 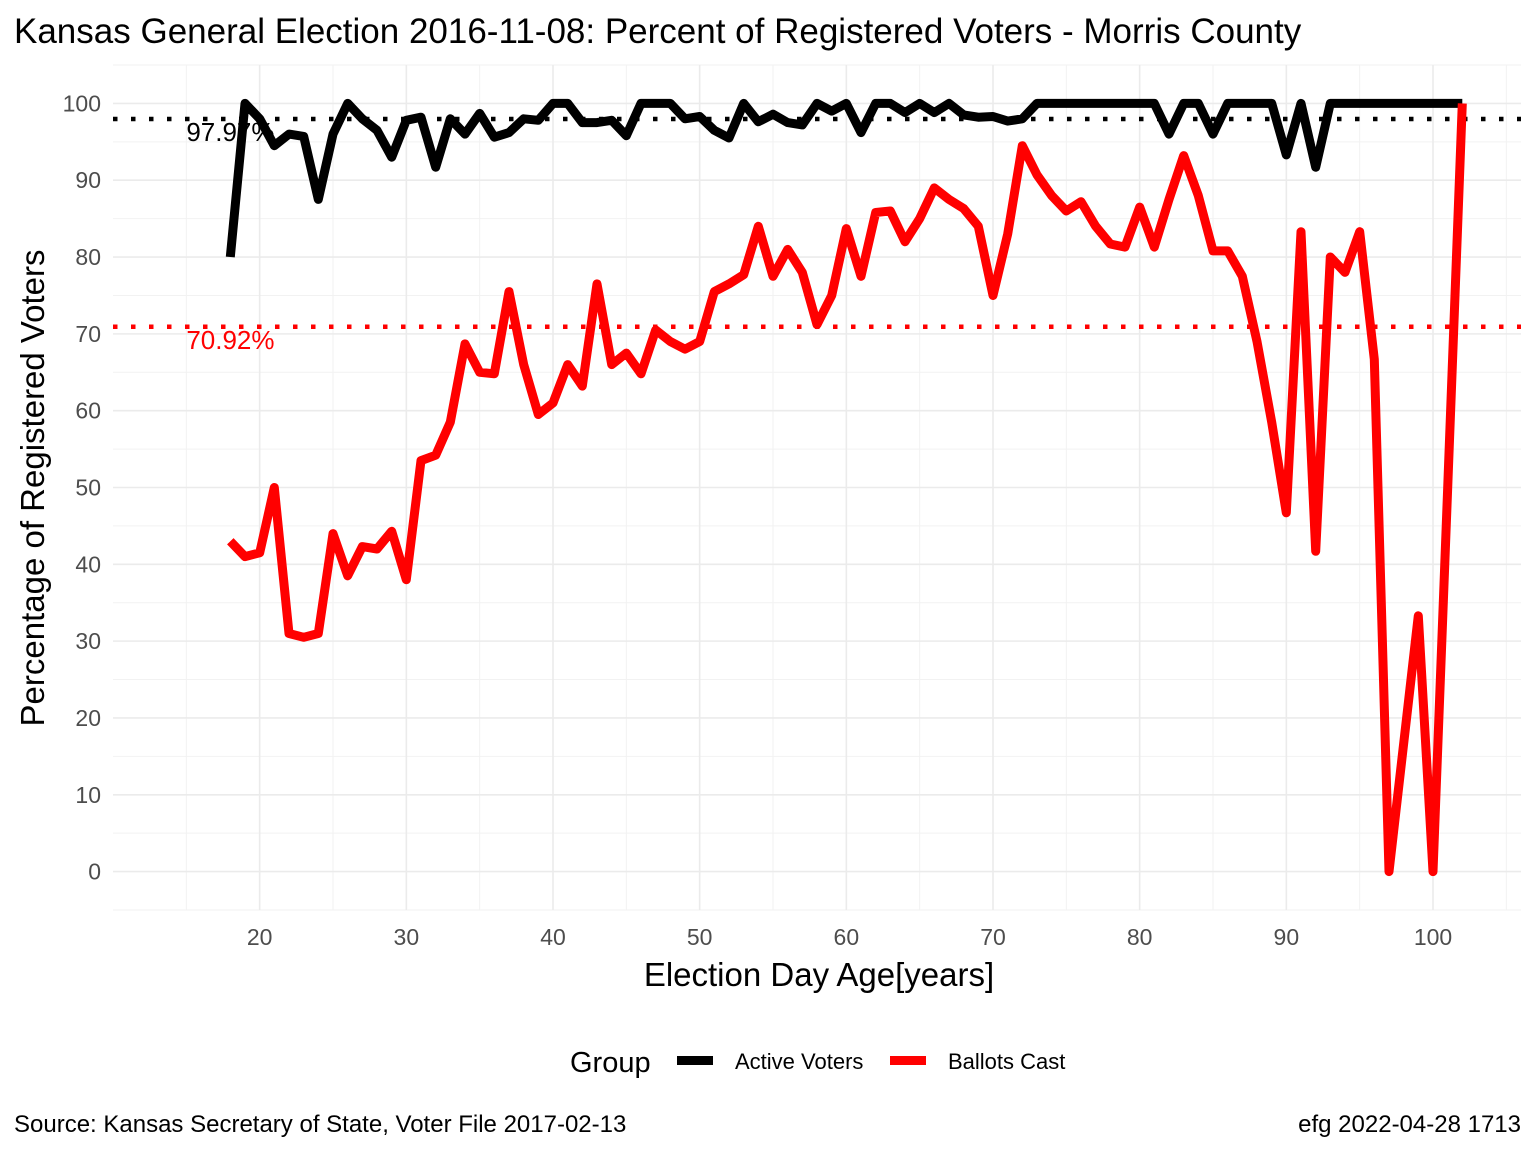 What do you see at coordinates (230, 340) in the screenshot?
I see `reference-label: 70.92%` at bounding box center [230, 340].